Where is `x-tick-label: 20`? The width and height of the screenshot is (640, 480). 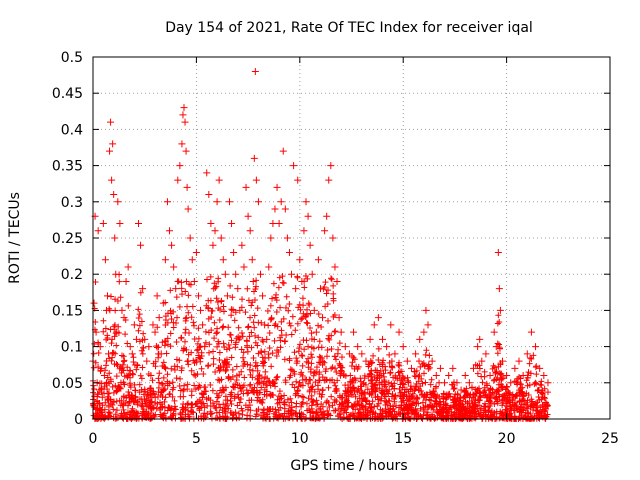
x-tick-label: 20 is located at coordinates (507, 439).